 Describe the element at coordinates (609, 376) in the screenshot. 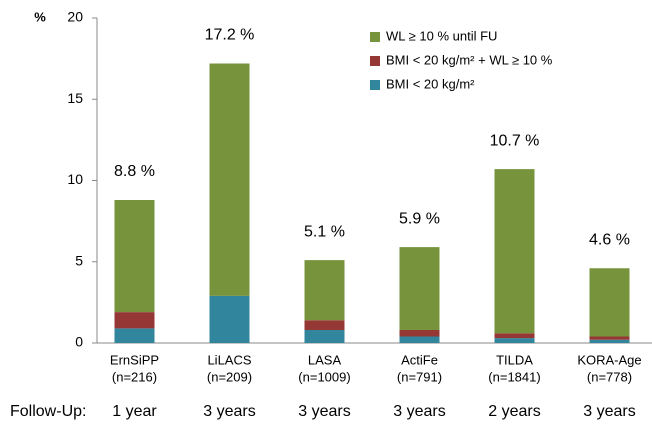

I see `x-tick-sublabel: (n=778)` at that location.